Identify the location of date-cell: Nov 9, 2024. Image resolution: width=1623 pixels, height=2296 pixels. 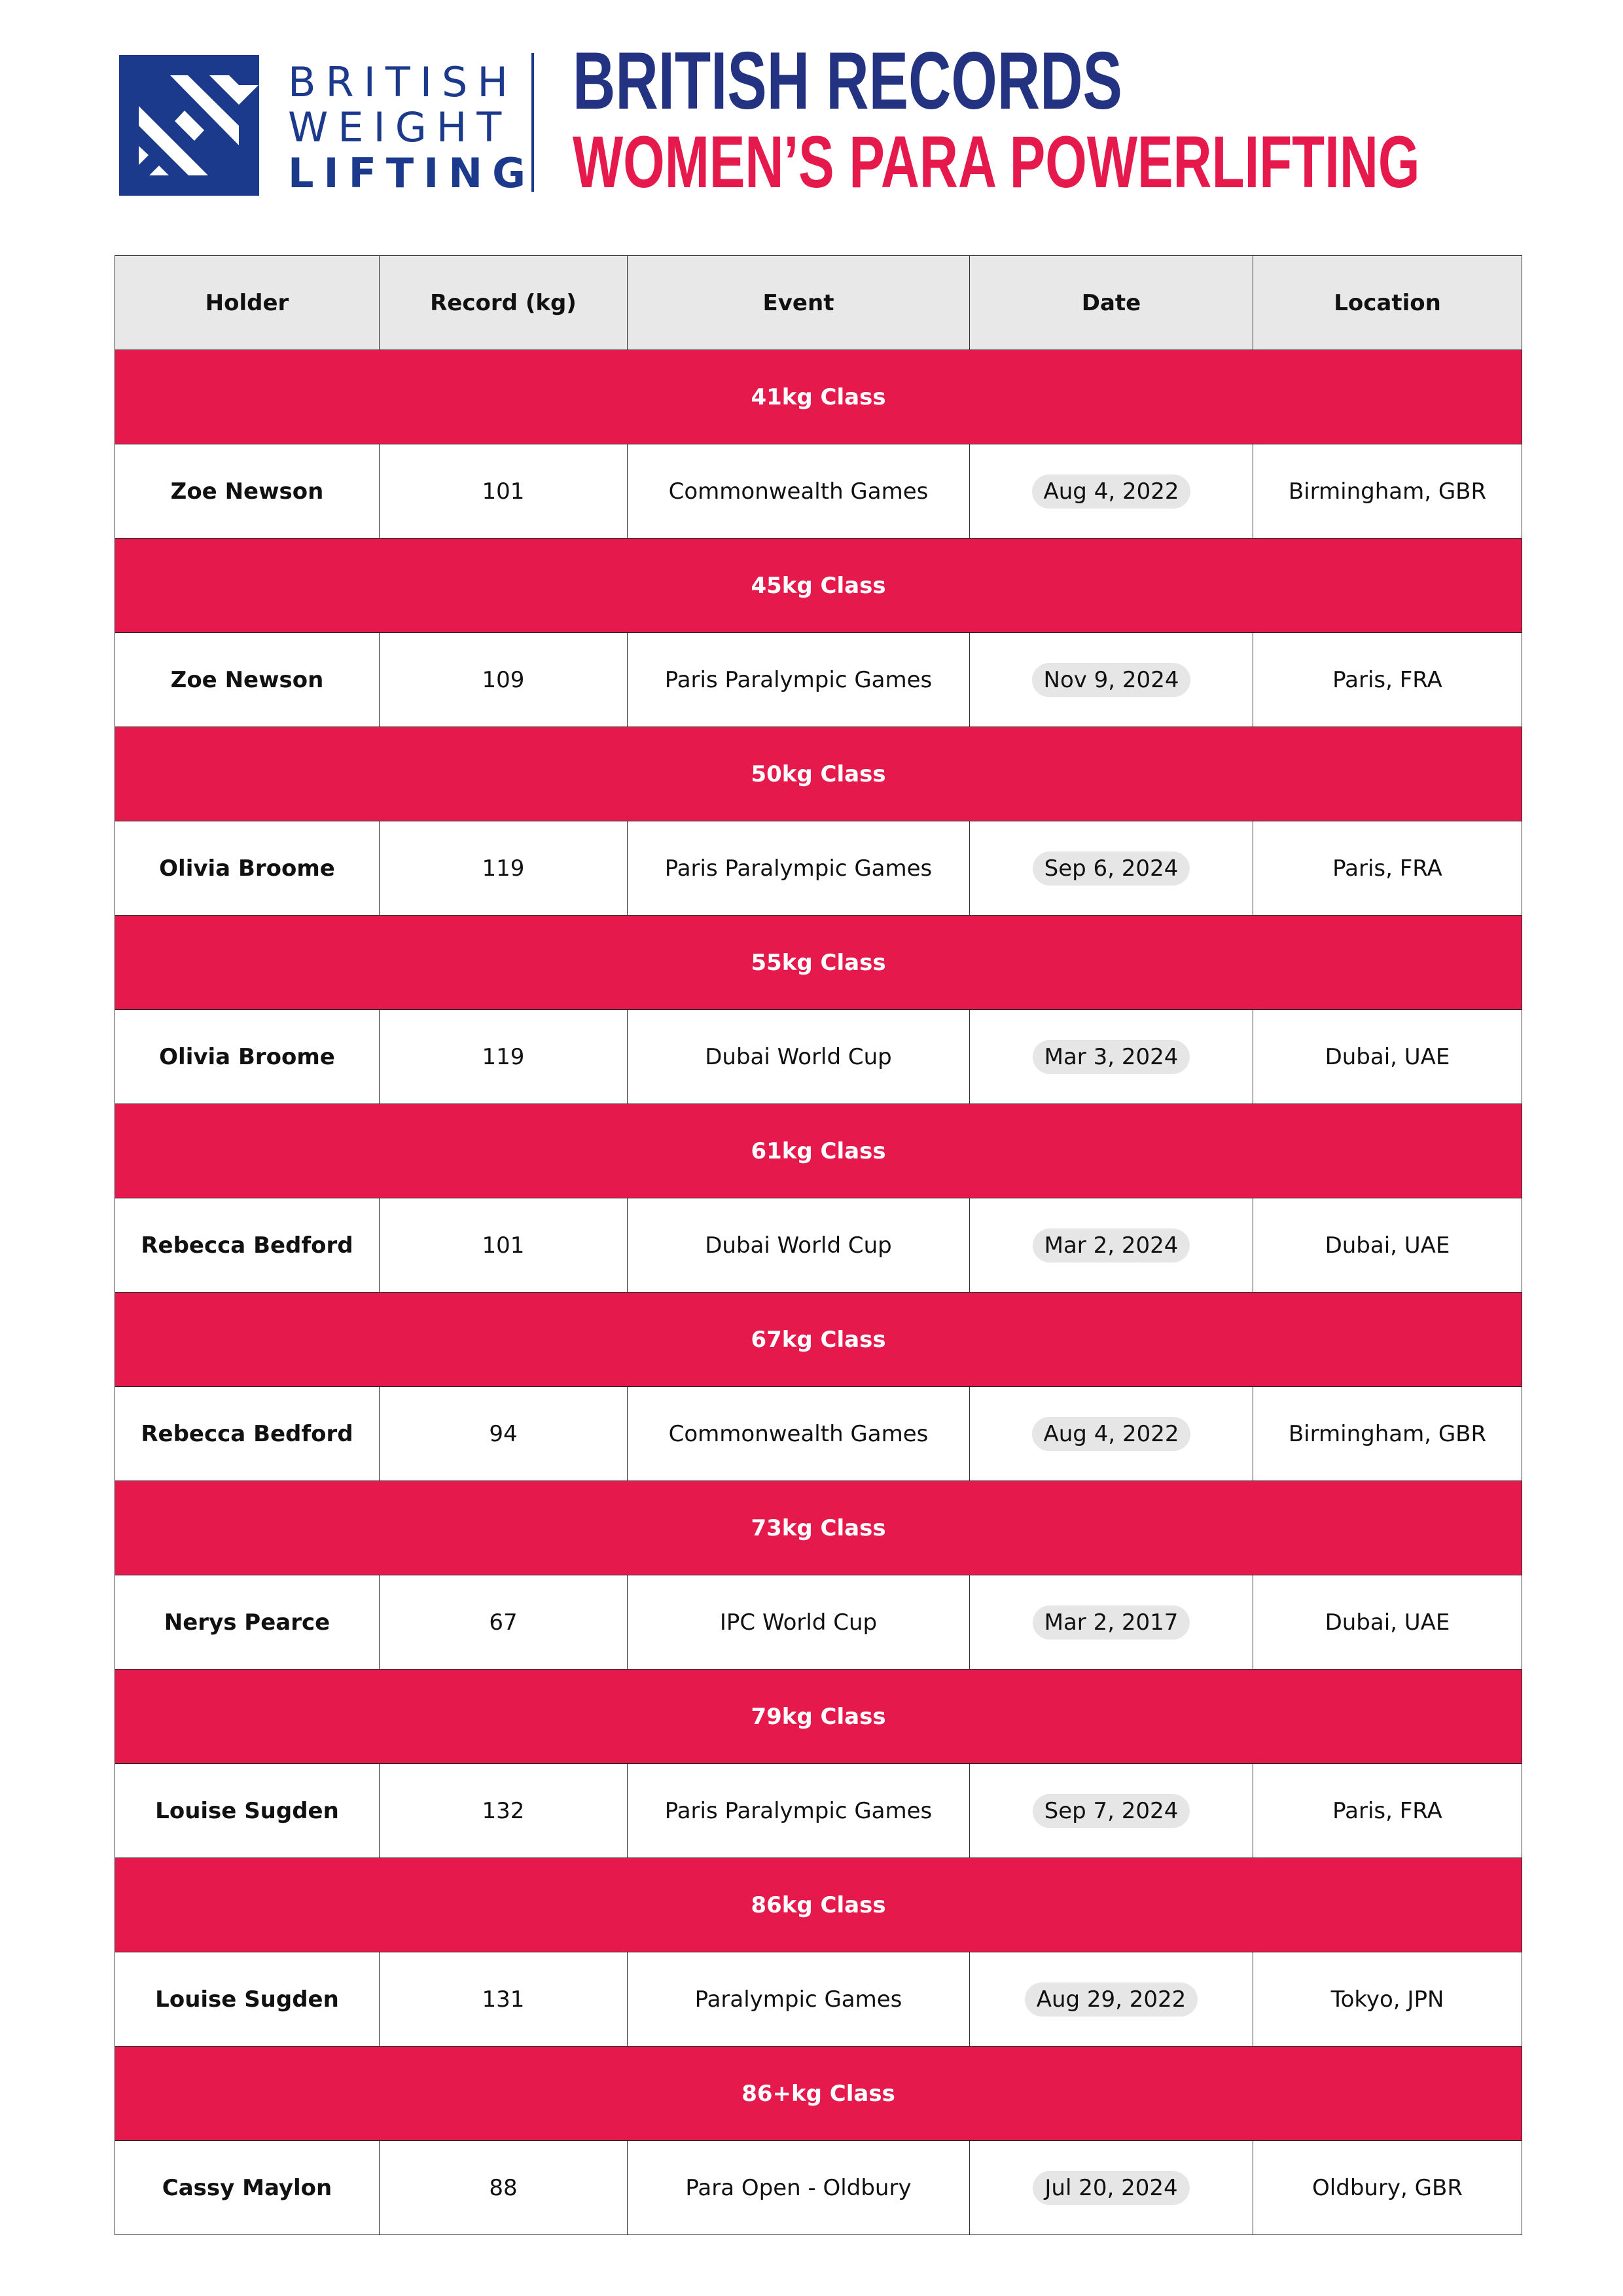
(1111, 679).